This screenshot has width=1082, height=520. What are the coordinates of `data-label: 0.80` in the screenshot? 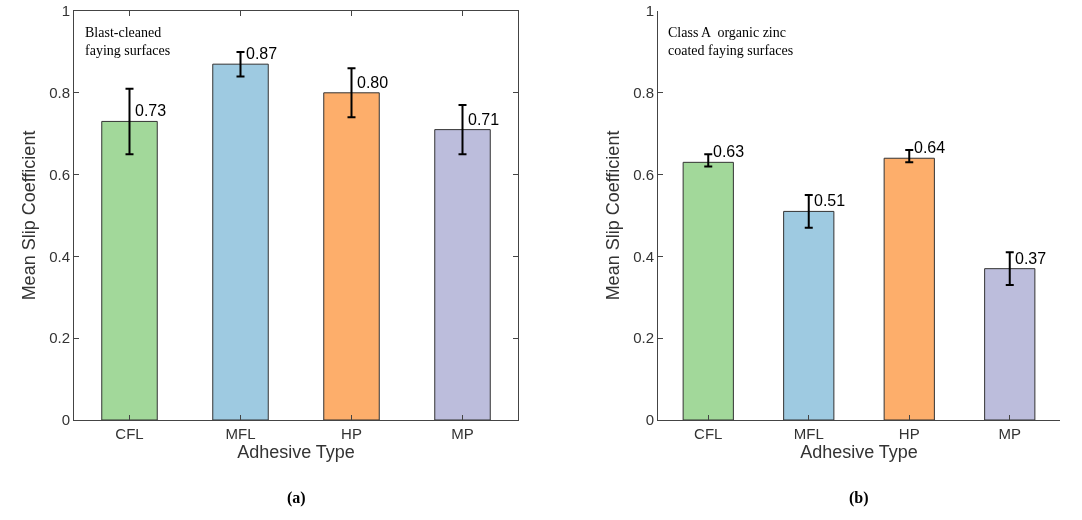 It's located at (373, 82).